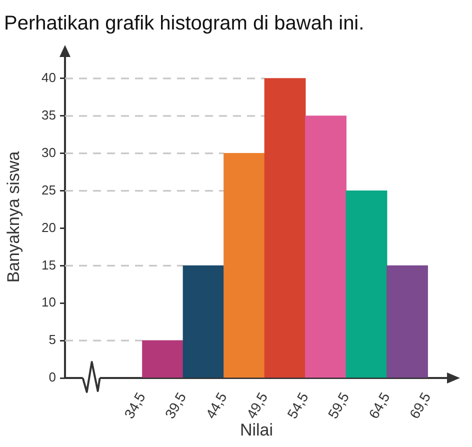 The image size is (472, 447). I want to click on y-tick-label: 15, so click(49, 264).